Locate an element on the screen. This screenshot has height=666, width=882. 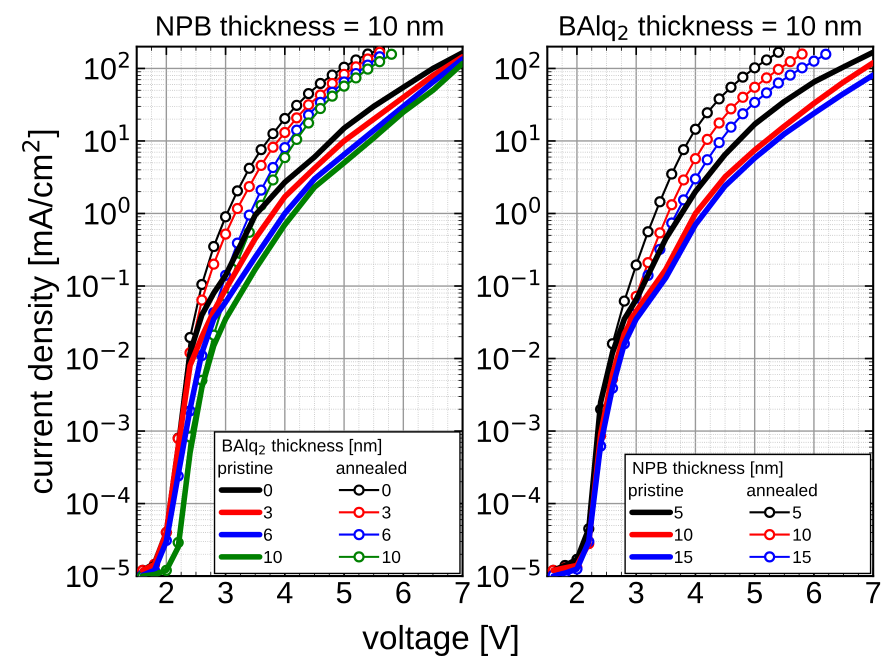
legend-title: NPB thickness [nm] is located at coordinates (707, 469).